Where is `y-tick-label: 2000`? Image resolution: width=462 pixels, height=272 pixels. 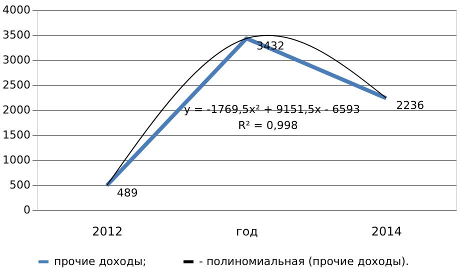
y-tick-label: 2000 is located at coordinates (16, 110).